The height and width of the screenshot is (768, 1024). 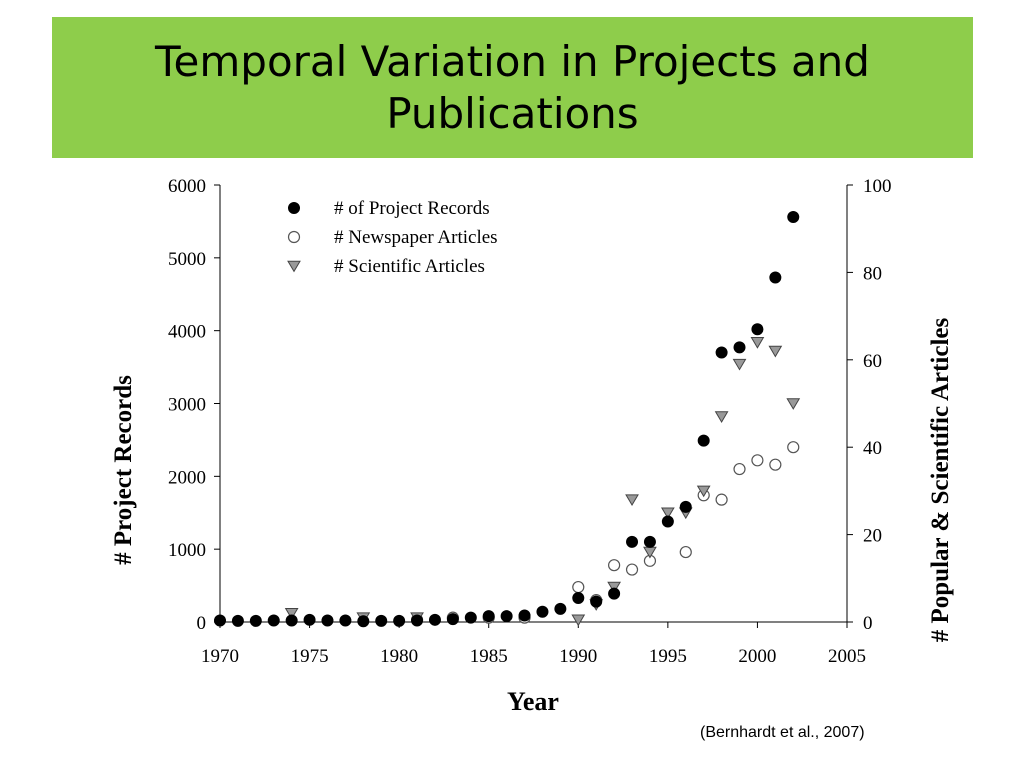 What do you see at coordinates (578, 656) in the screenshot?
I see `x-tick-label: 1990` at bounding box center [578, 656].